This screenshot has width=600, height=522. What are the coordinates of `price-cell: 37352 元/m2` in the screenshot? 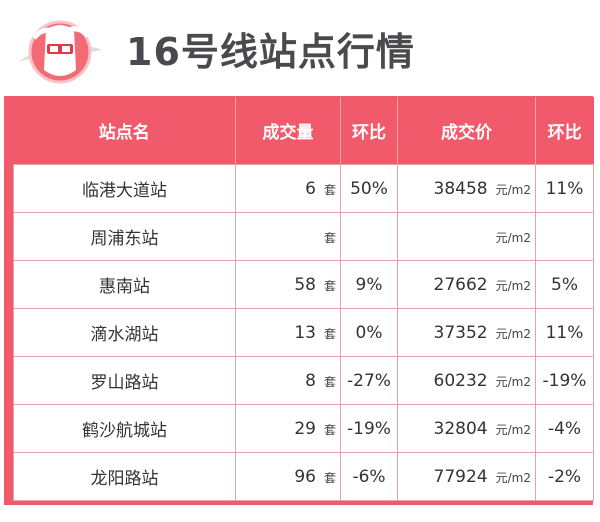 It's located at (466, 332).